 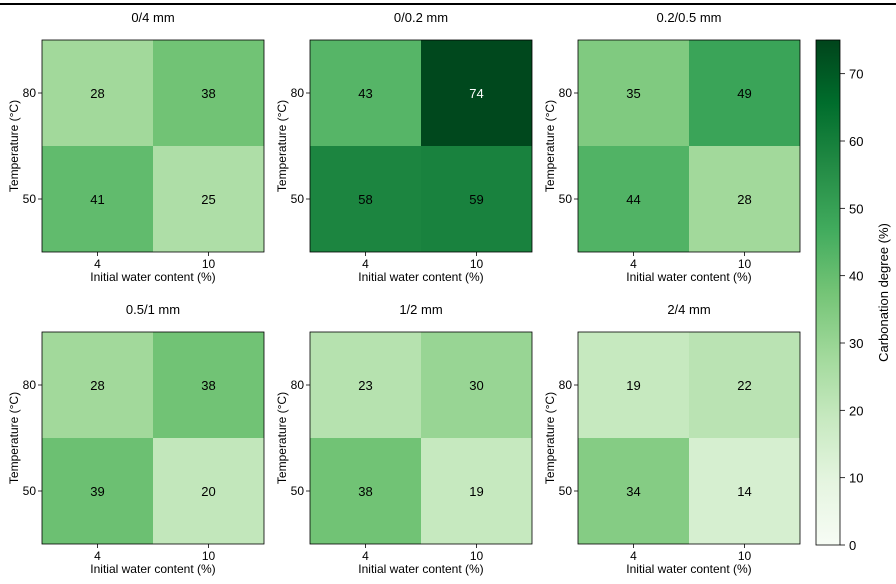 What do you see at coordinates (856, 74) in the screenshot?
I see `colorbar-tick-label: 70` at bounding box center [856, 74].